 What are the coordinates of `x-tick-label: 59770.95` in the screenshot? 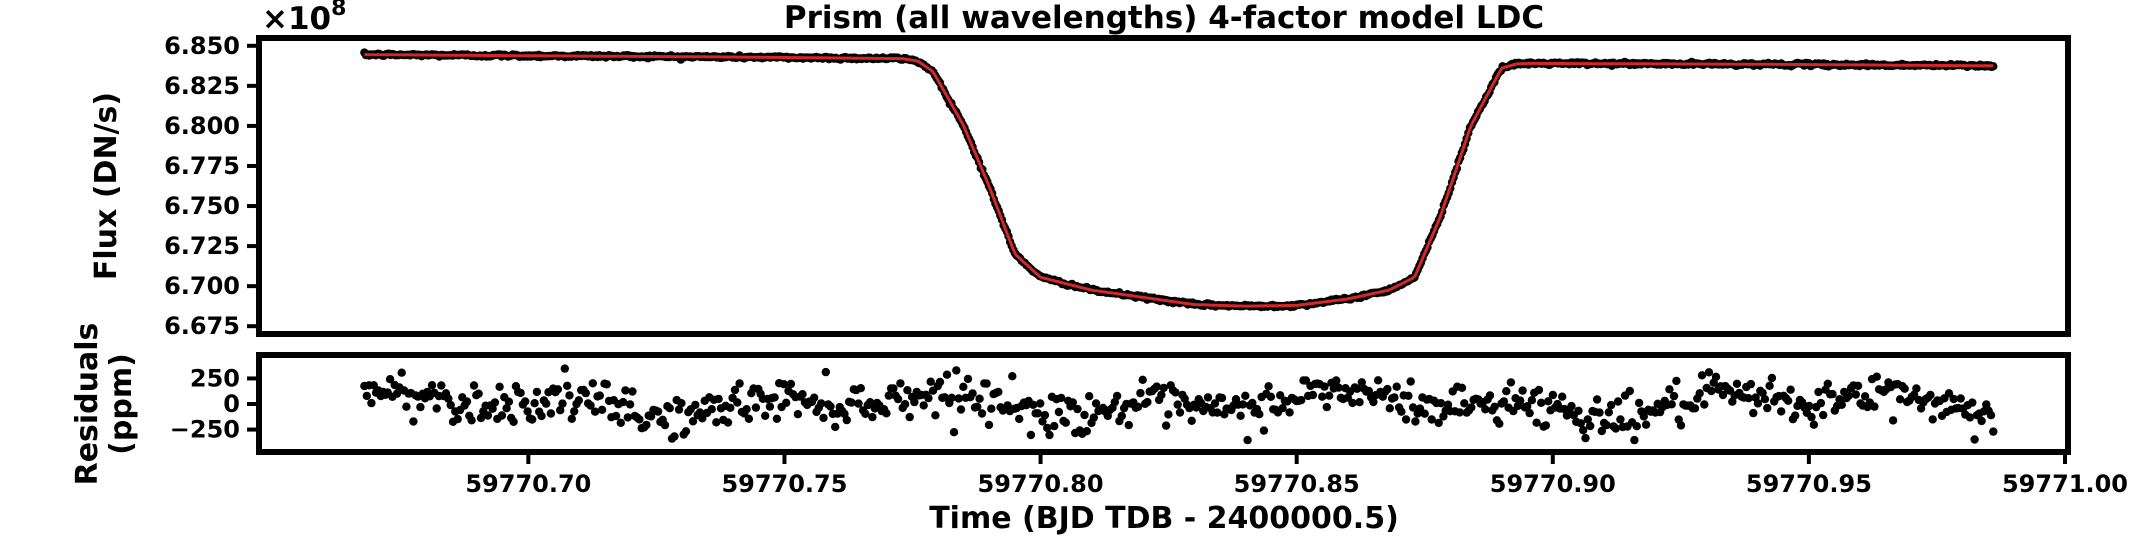 It's located at (1809, 484).